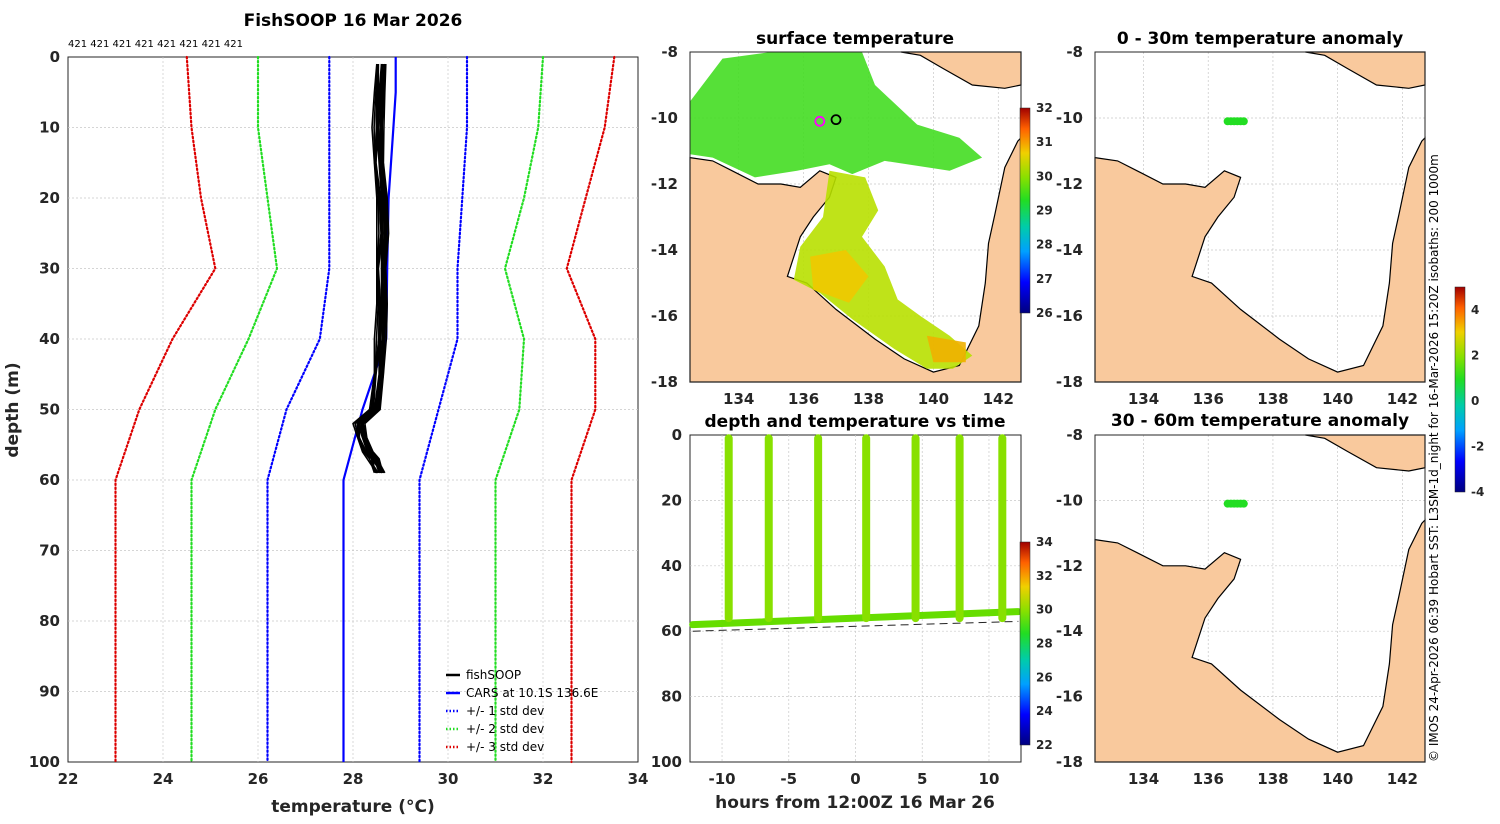  What do you see at coordinates (448, 779) in the screenshot?
I see `x-tick-label: 30` at bounding box center [448, 779].